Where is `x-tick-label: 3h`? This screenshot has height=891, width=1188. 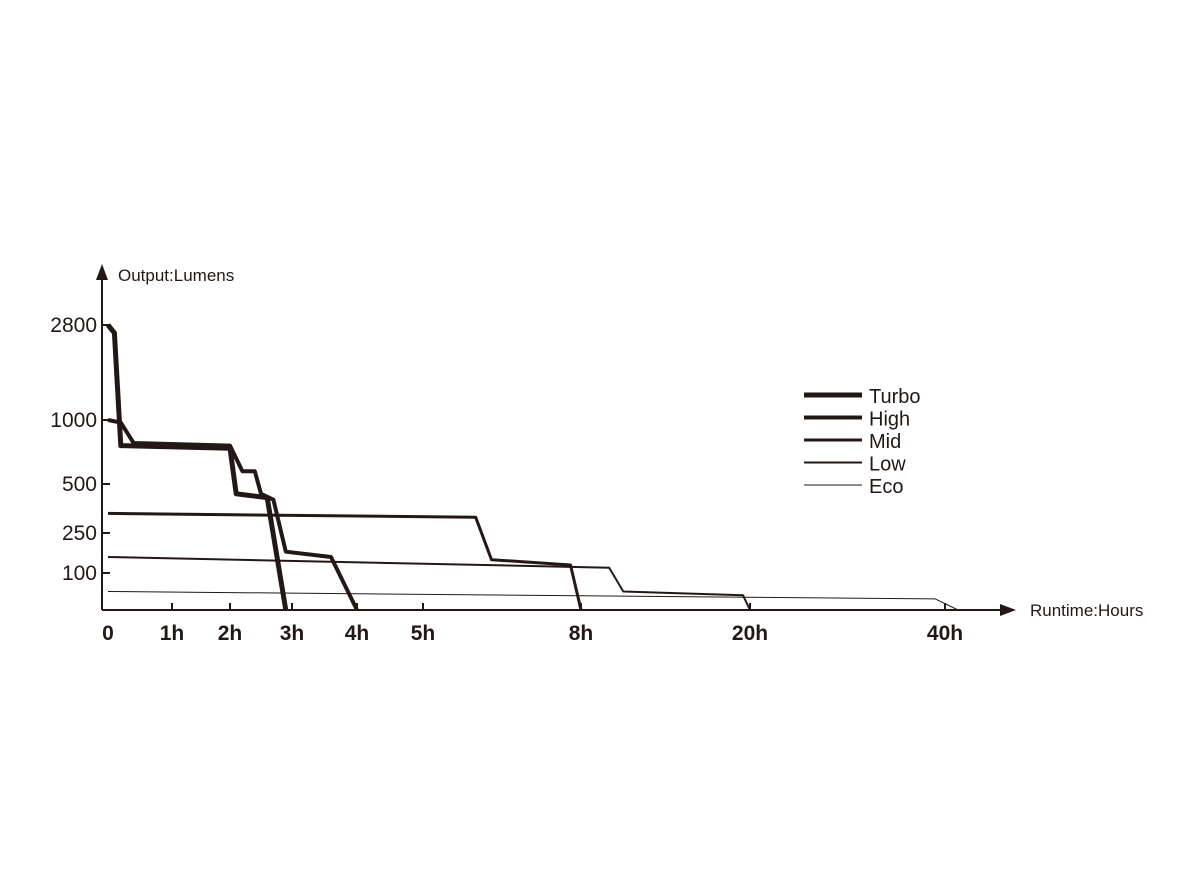 x-tick-label: 3h is located at coordinates (292, 633).